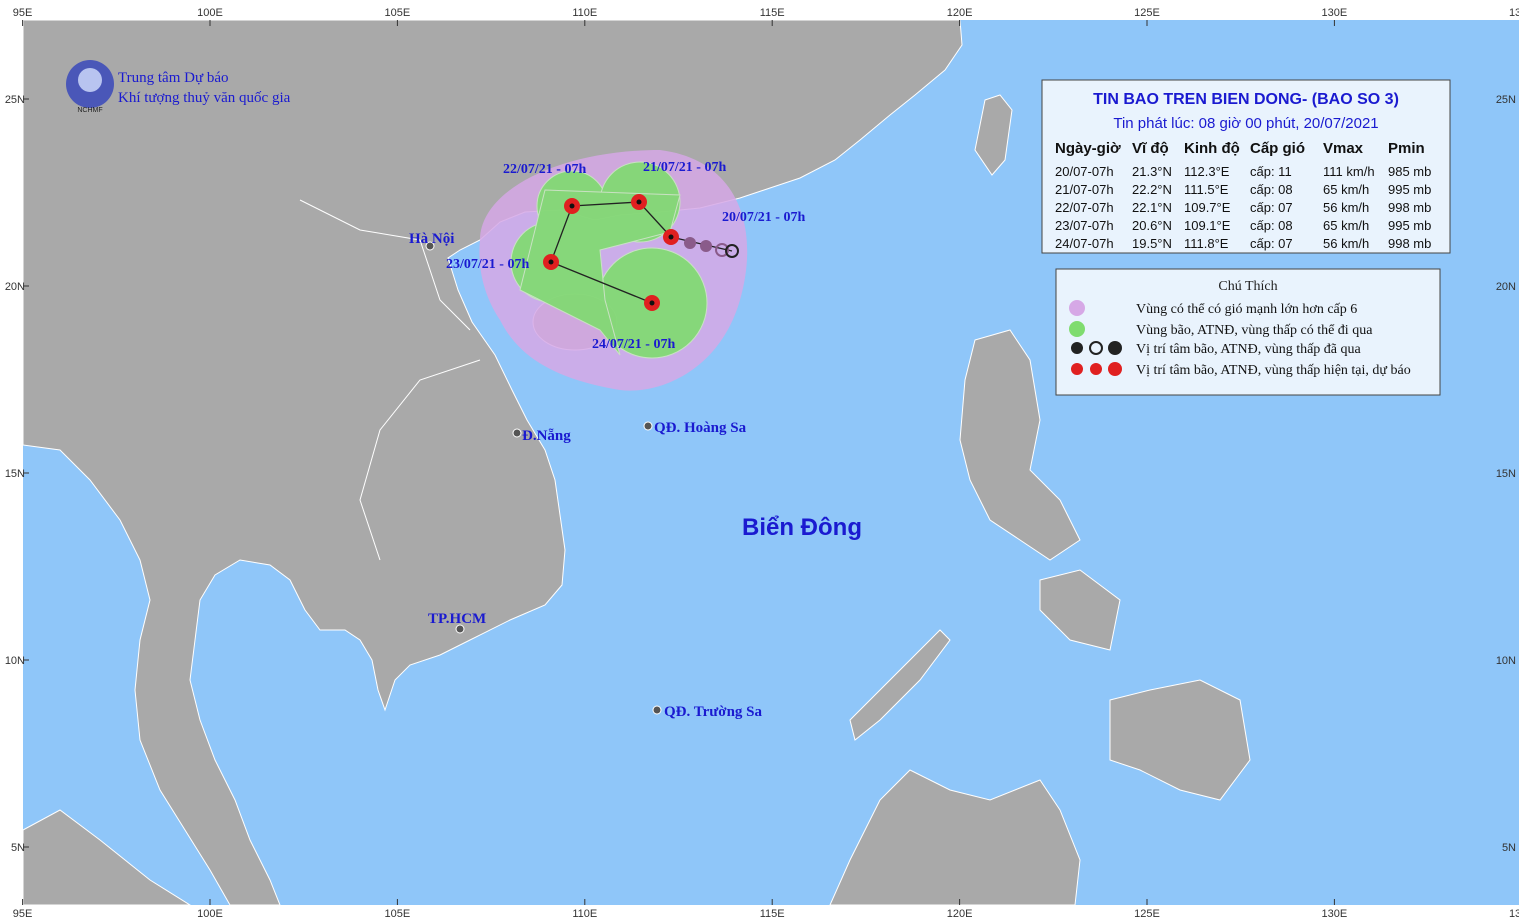  I want to click on table-cell: 22/07-07h, so click(1084, 207).